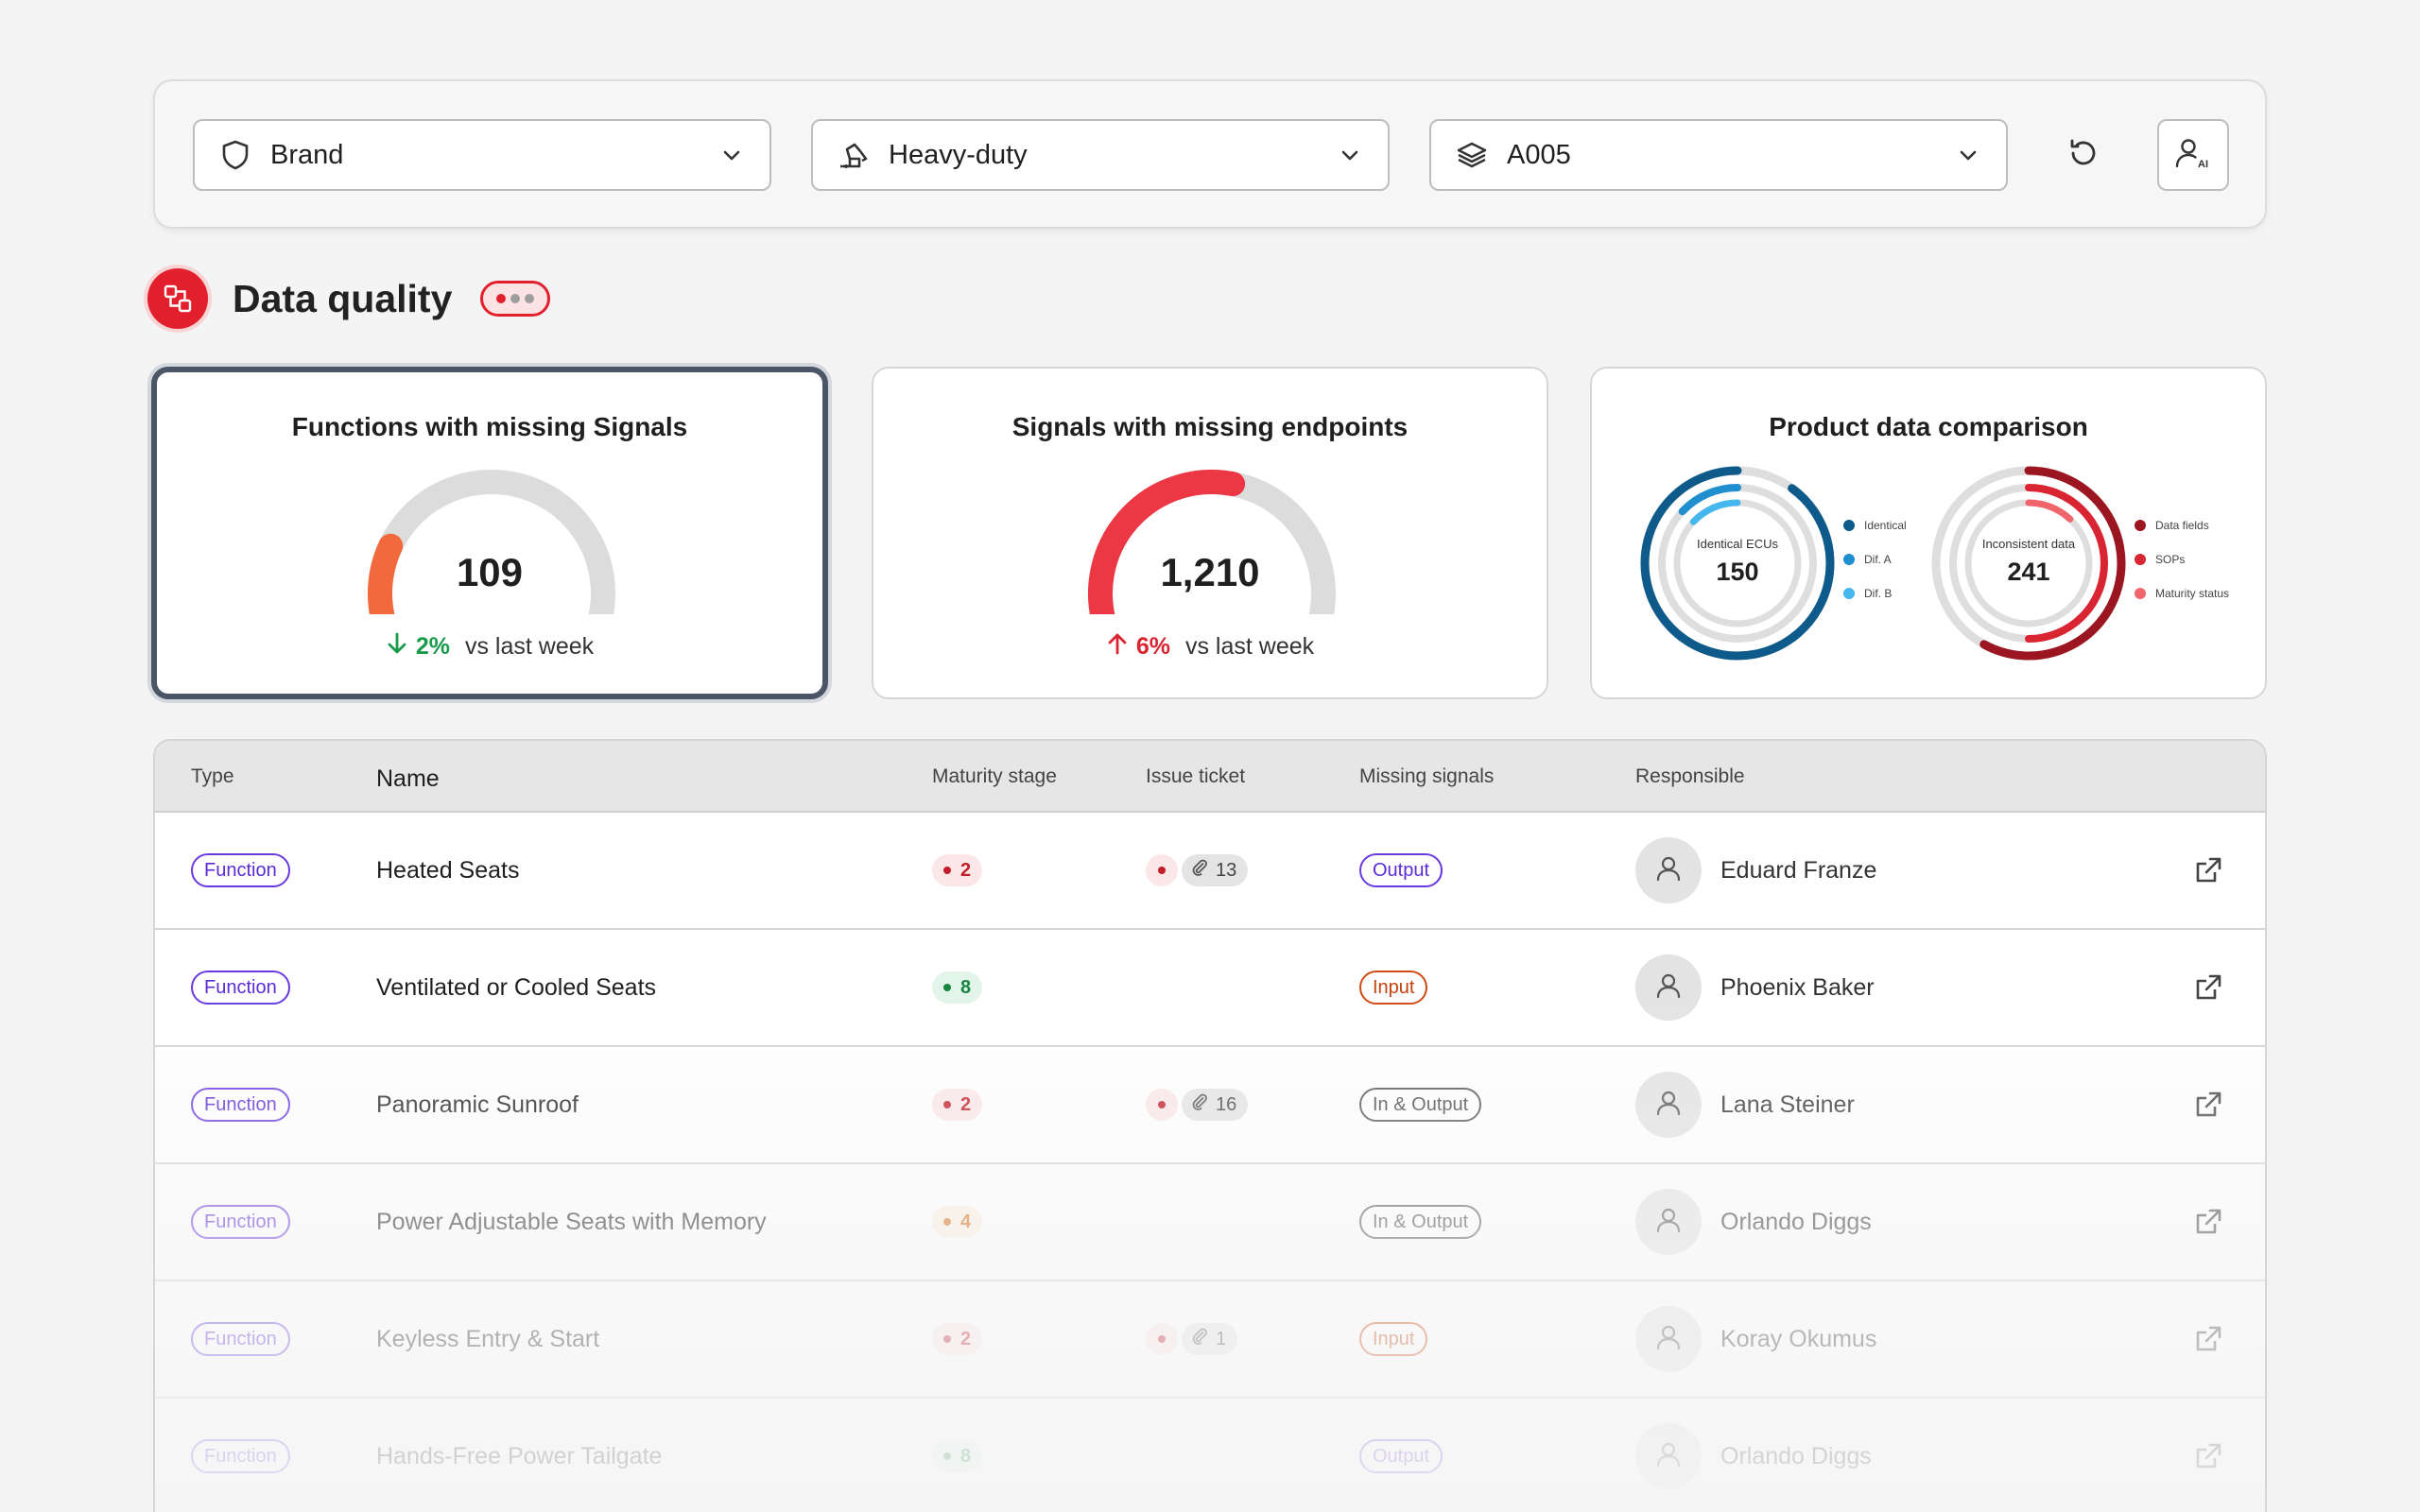 Image resolution: width=2420 pixels, height=1512 pixels. I want to click on trend-indicator: 6% vs last week, so click(1210, 646).